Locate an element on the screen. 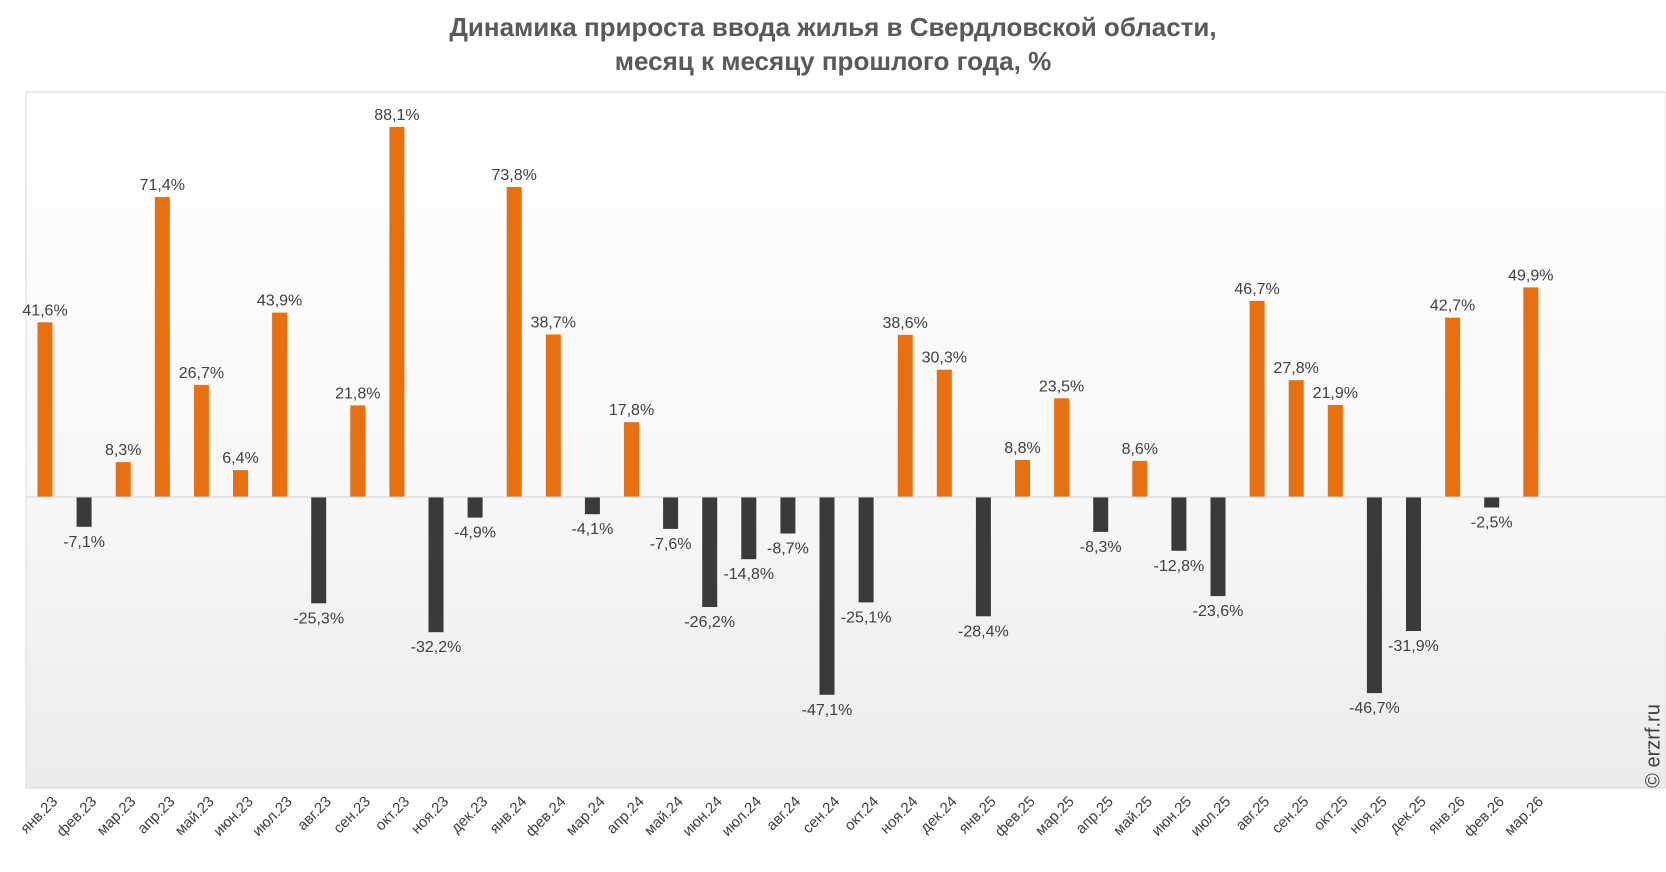 This screenshot has height=872, width=1666. bar-июл.25 is located at coordinates (1218, 547).